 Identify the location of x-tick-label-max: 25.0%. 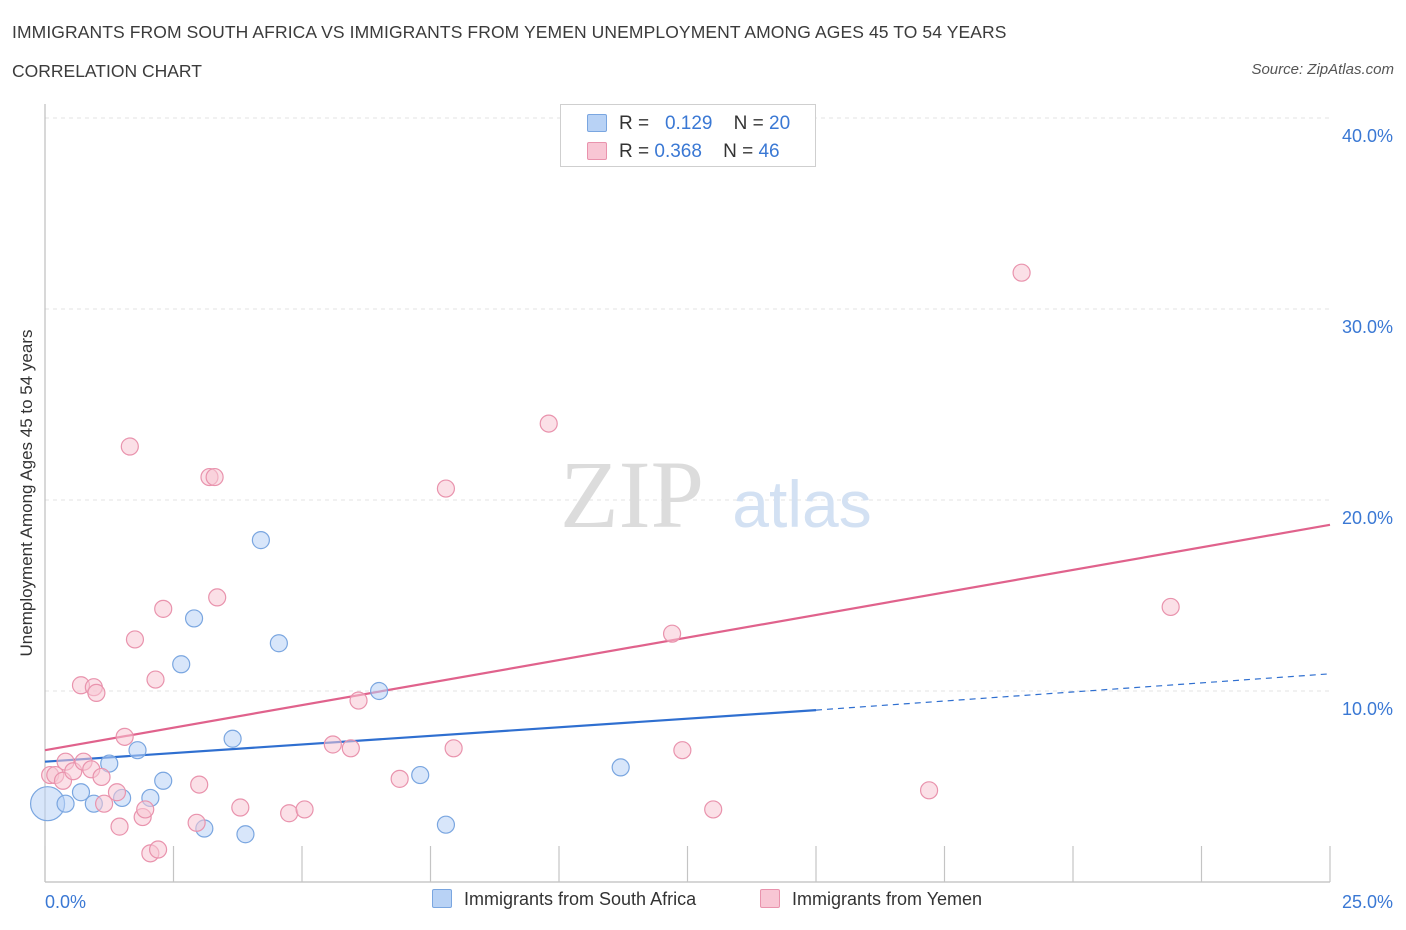
(1367, 902).